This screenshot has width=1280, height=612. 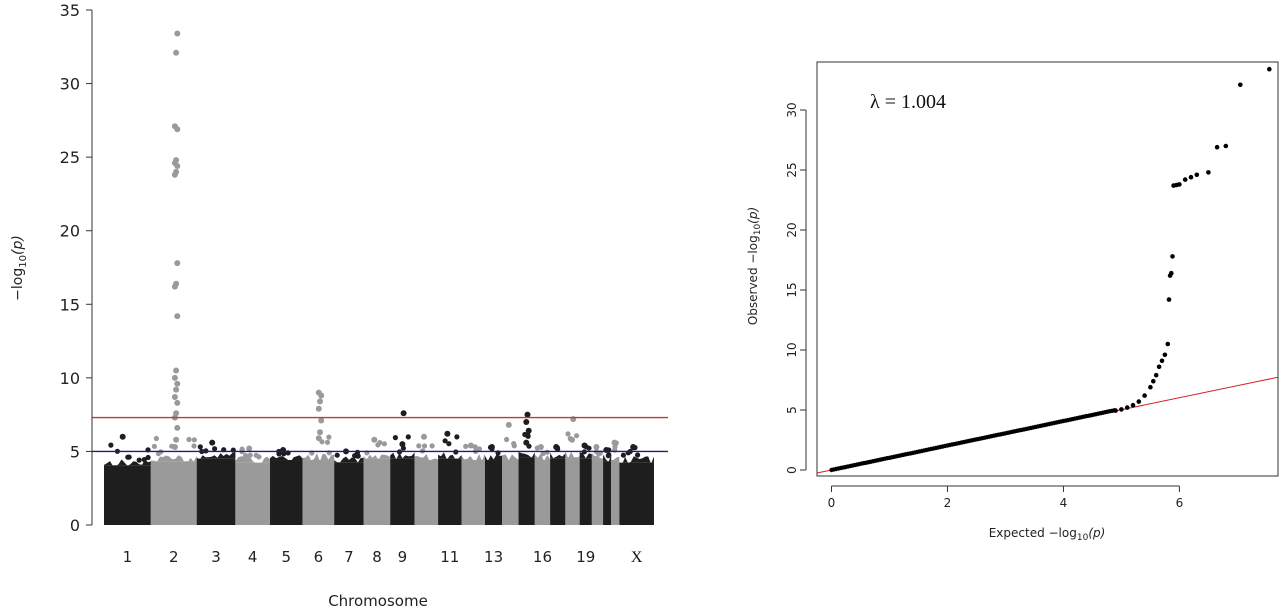 I want to click on chromosome-label: 3, so click(x=216, y=557).